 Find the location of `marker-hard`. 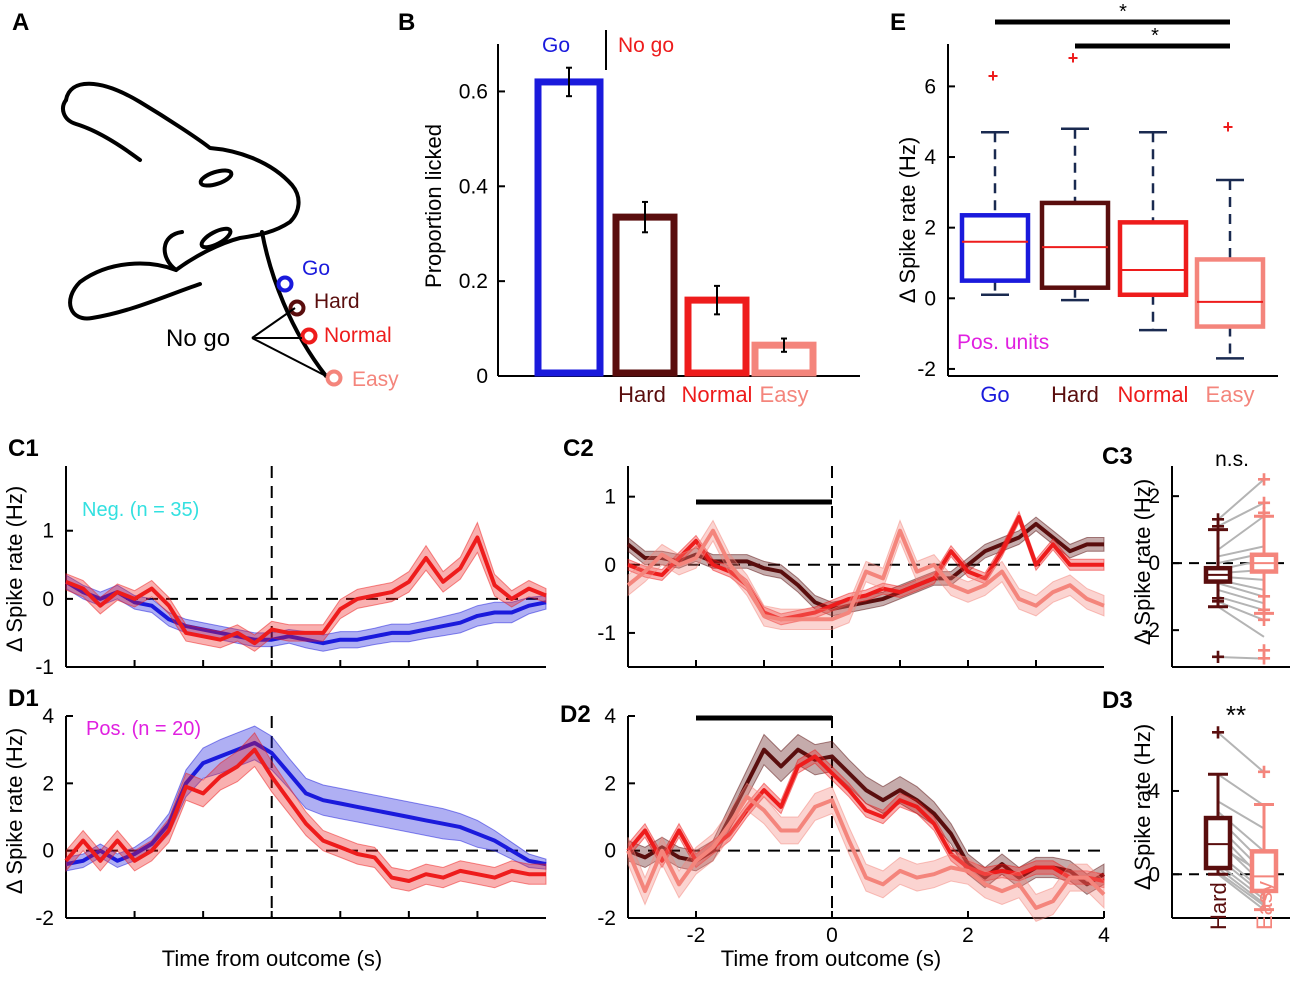

marker-hard is located at coordinates (297, 308).